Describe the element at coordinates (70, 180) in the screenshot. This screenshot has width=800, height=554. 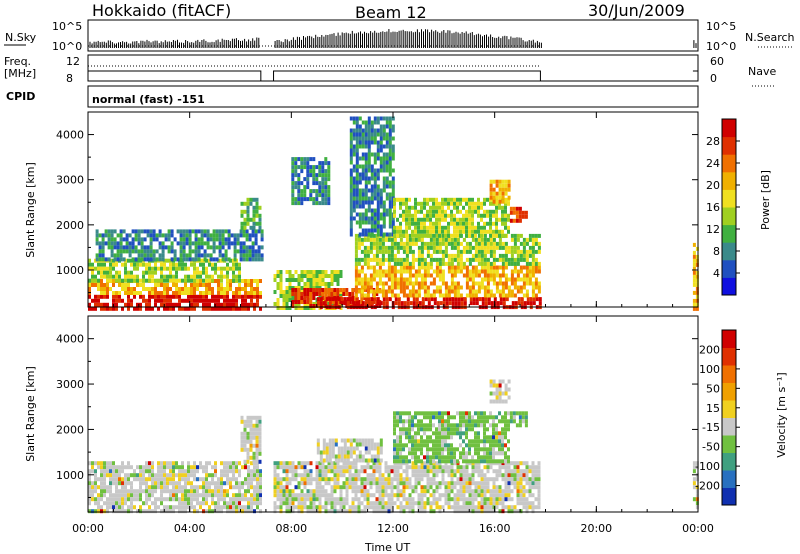
I see `ytick-label-3000: 3000` at that location.